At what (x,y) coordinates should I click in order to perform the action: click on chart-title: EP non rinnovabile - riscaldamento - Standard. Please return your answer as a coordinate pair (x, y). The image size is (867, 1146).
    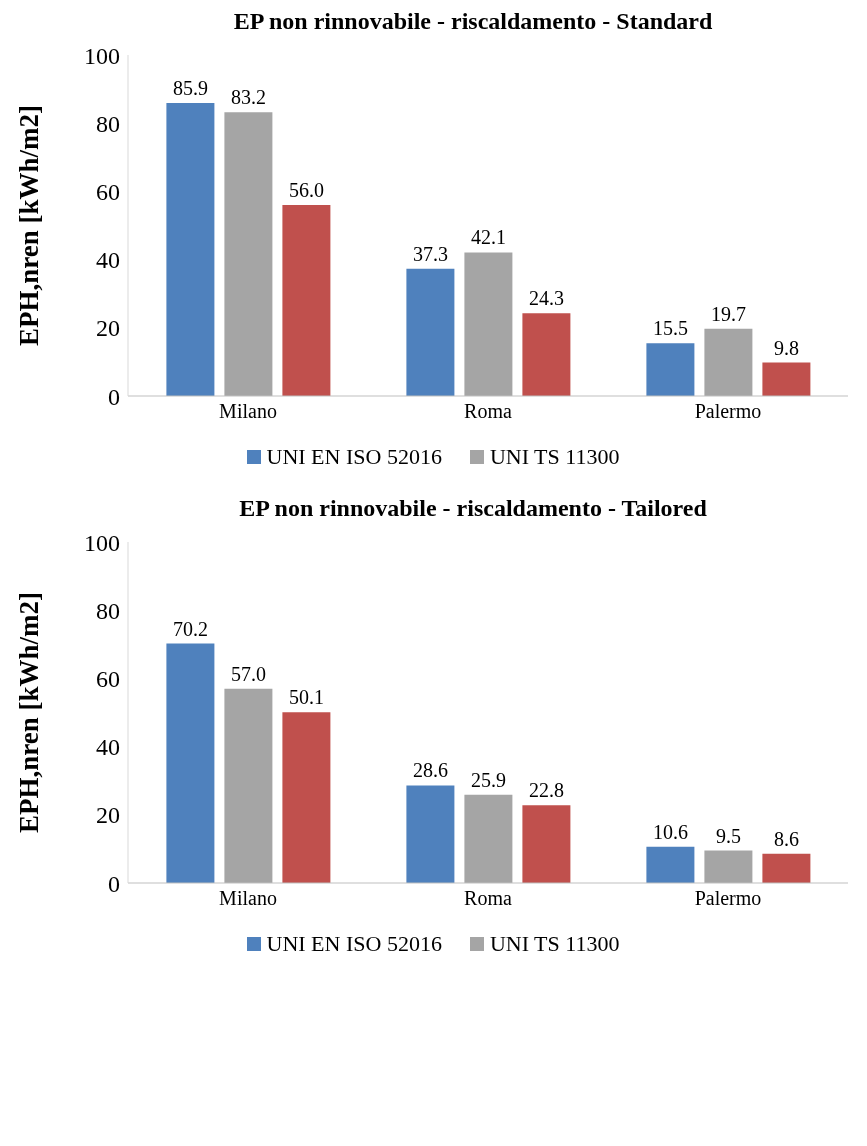
    Looking at the image, I should click on (473, 21).